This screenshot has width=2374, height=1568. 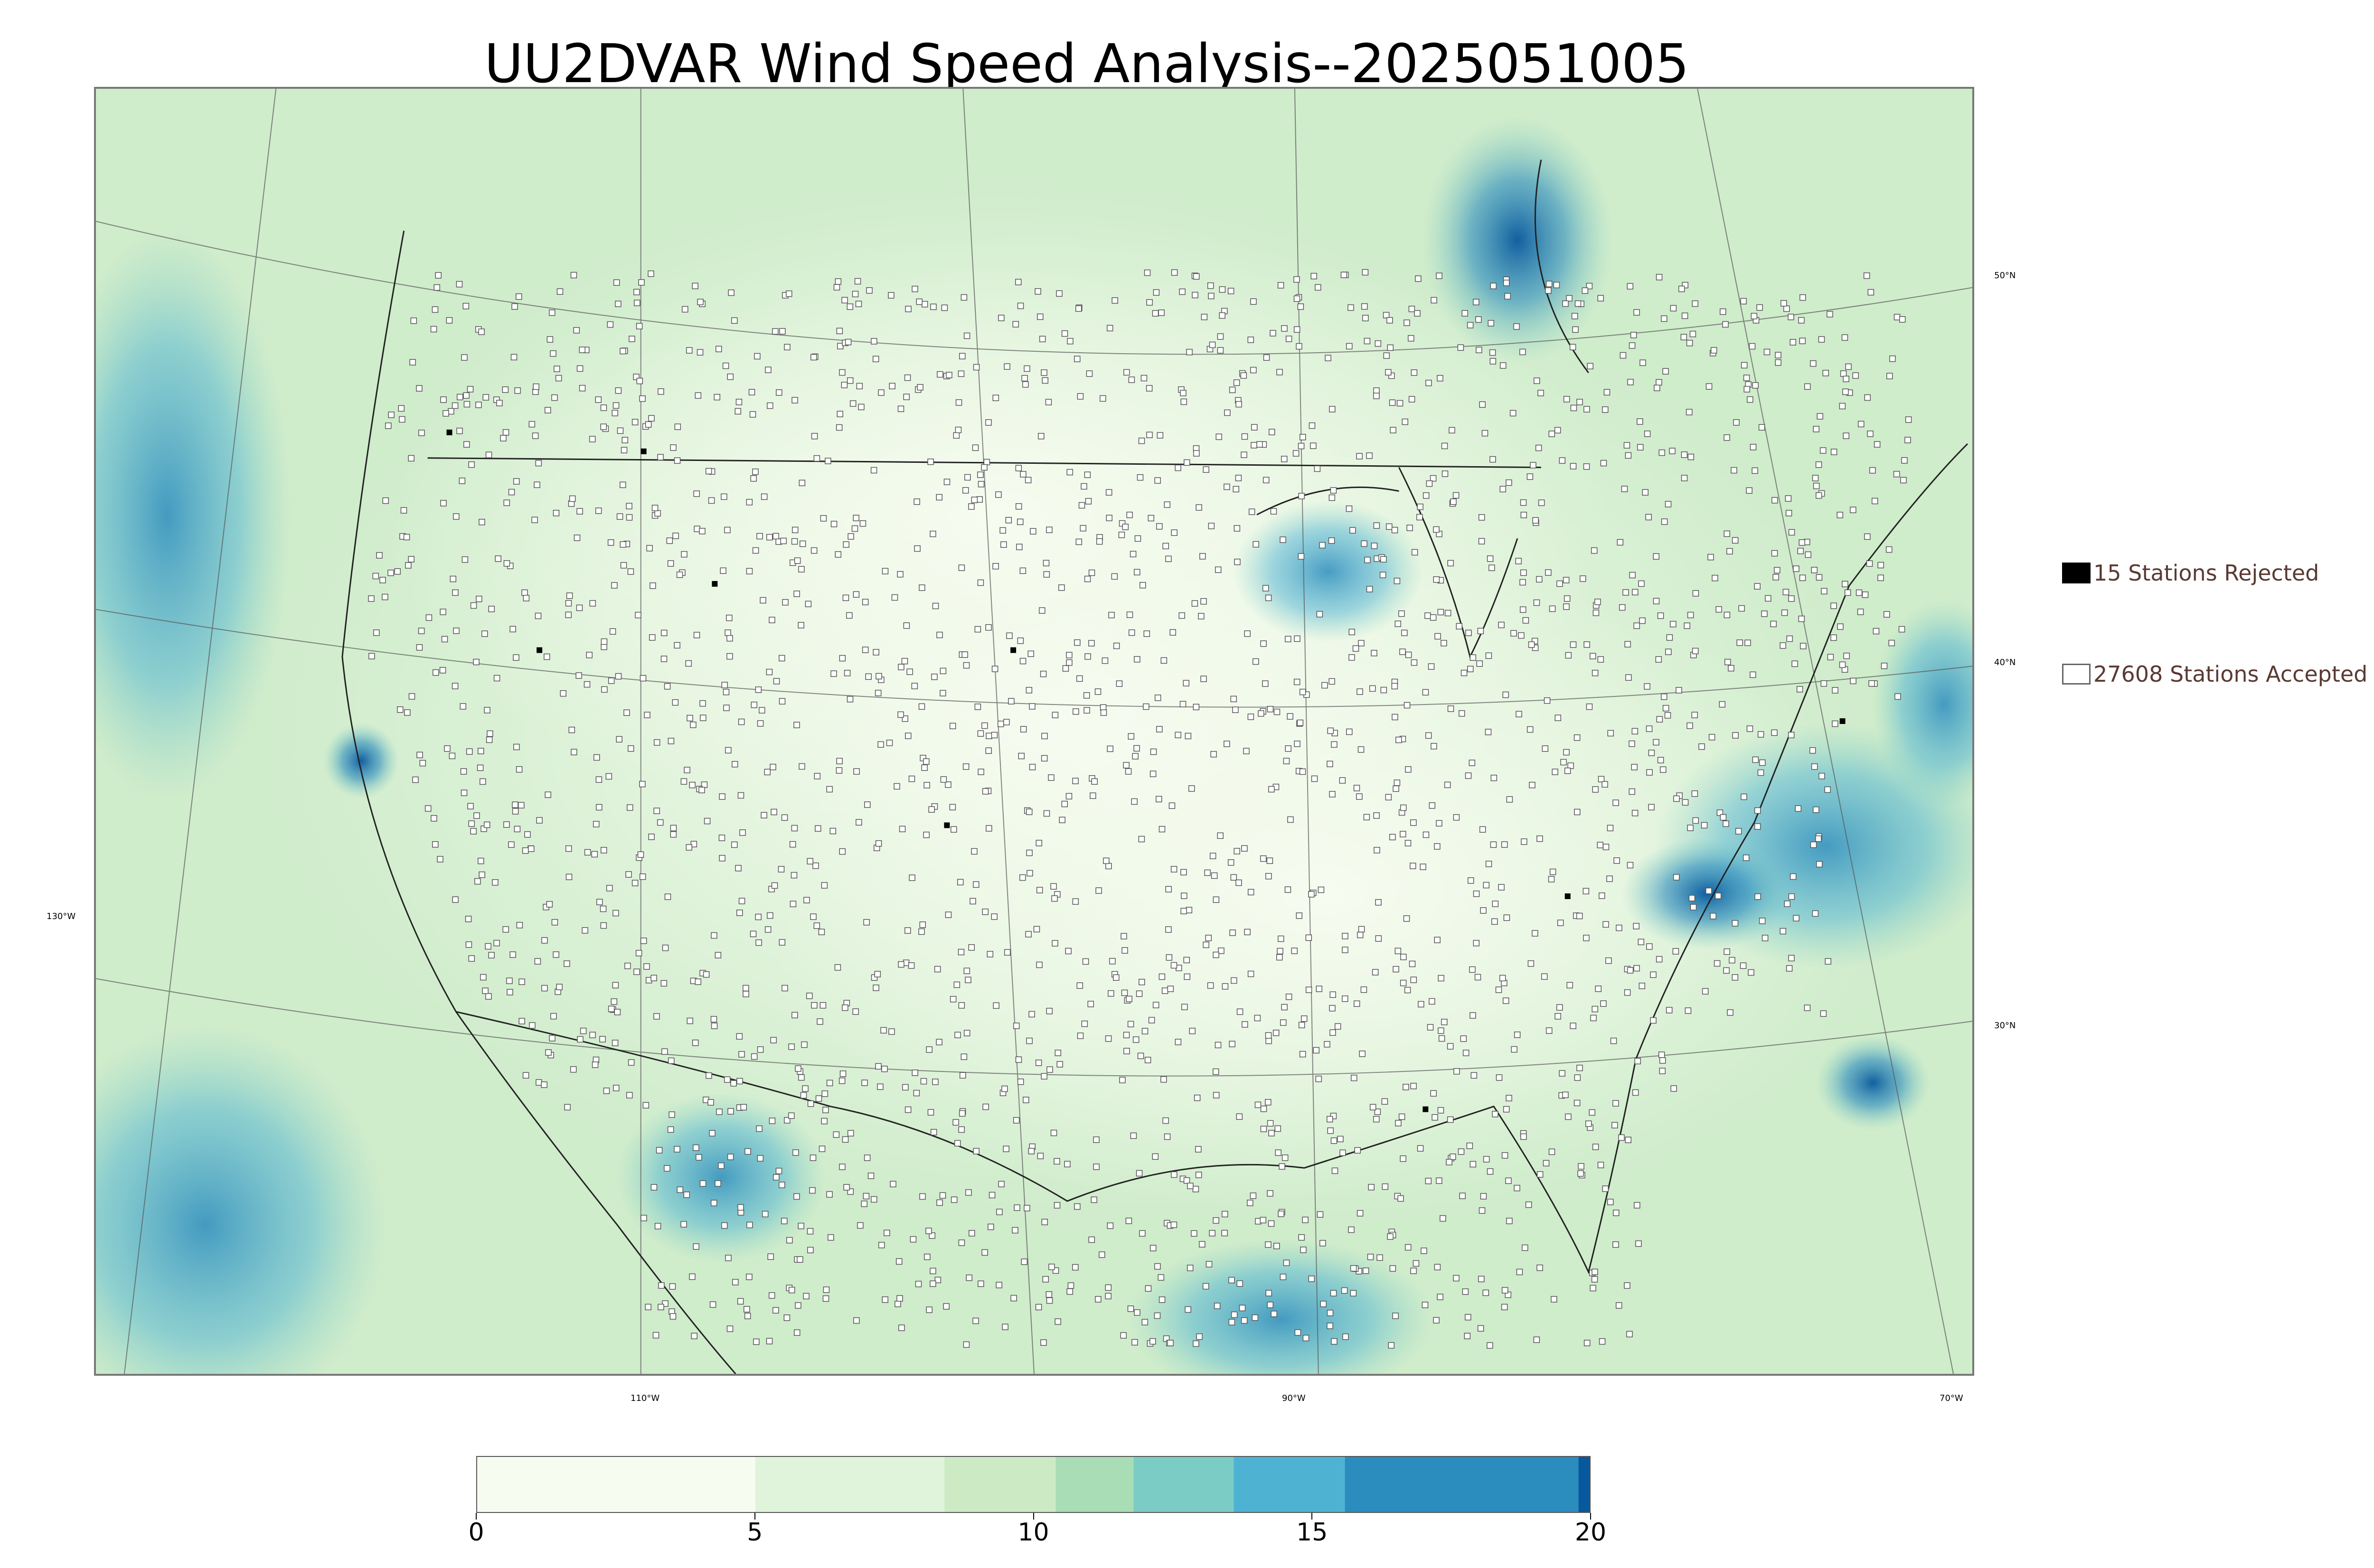 I want to click on colorbar-band, so click(x=850, y=1485).